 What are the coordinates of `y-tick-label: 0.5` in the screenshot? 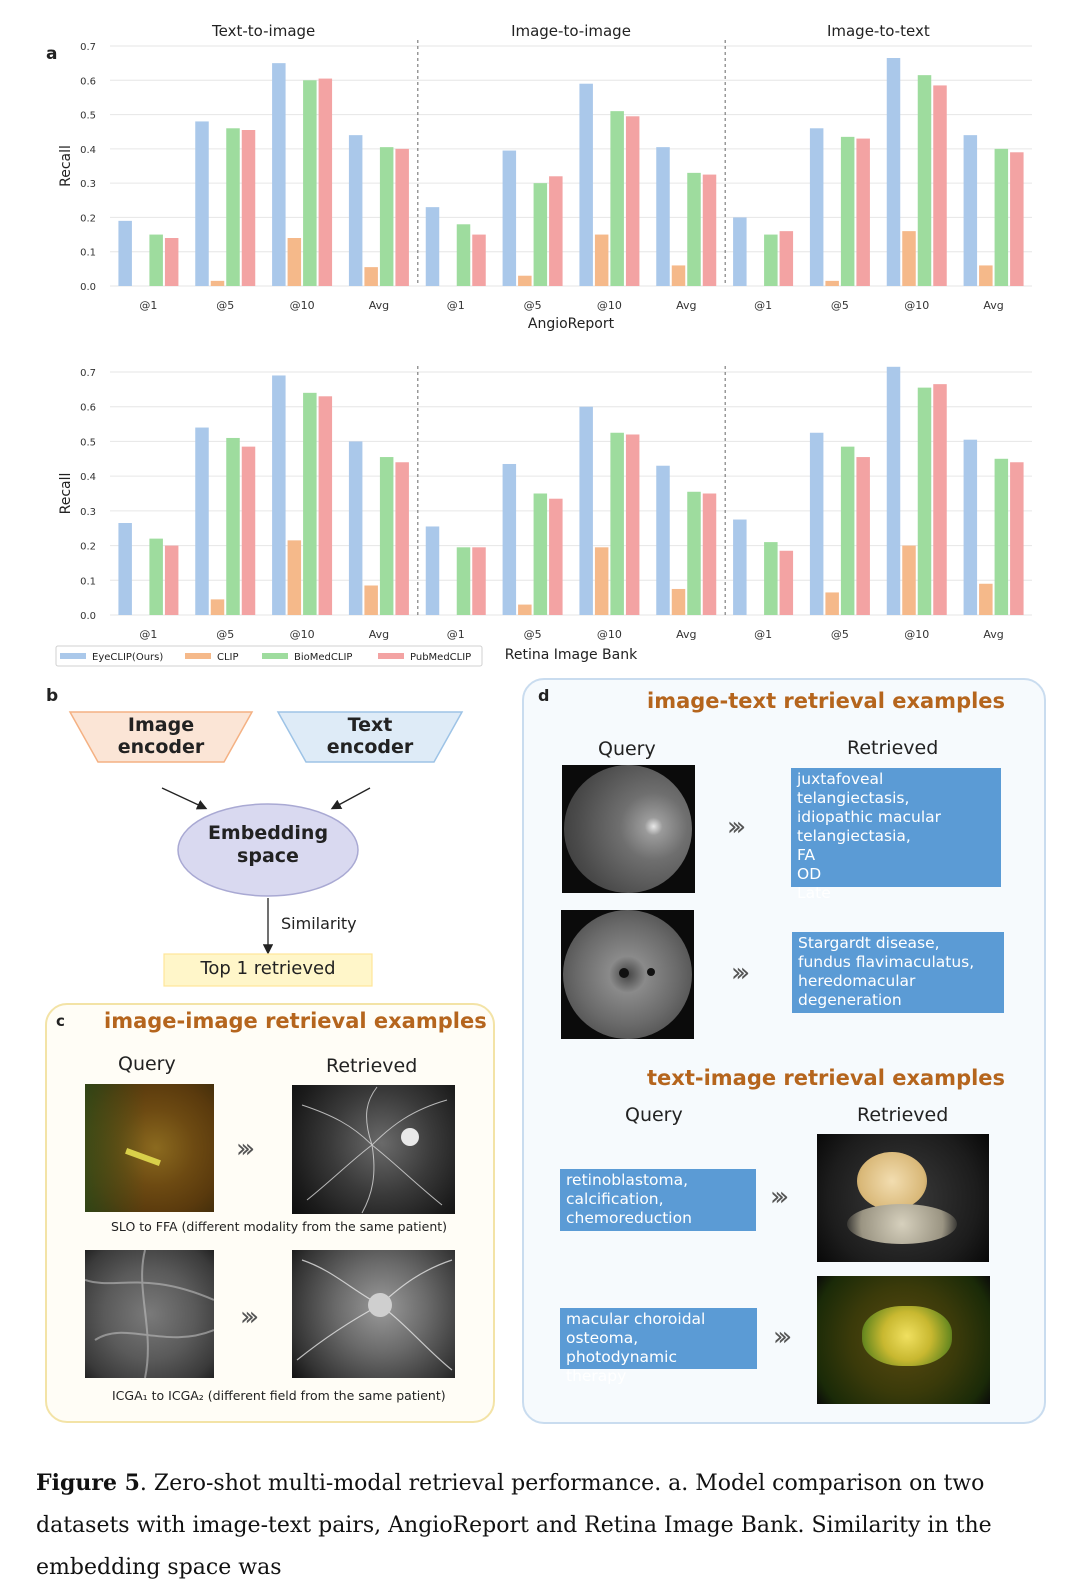 It's located at (88, 116).